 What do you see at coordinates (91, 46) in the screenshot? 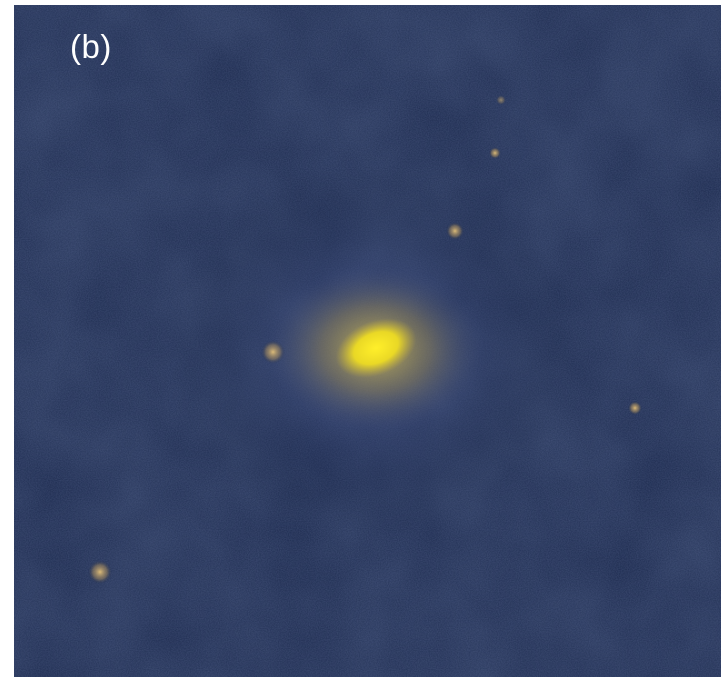
I see `panel-label: (b)` at bounding box center [91, 46].